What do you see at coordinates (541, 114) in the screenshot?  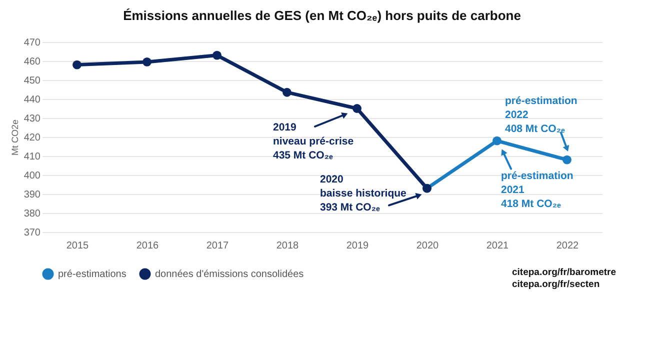 I see `annotation: pré-estimation 2022 408 Mt CO₂ₑ` at bounding box center [541, 114].